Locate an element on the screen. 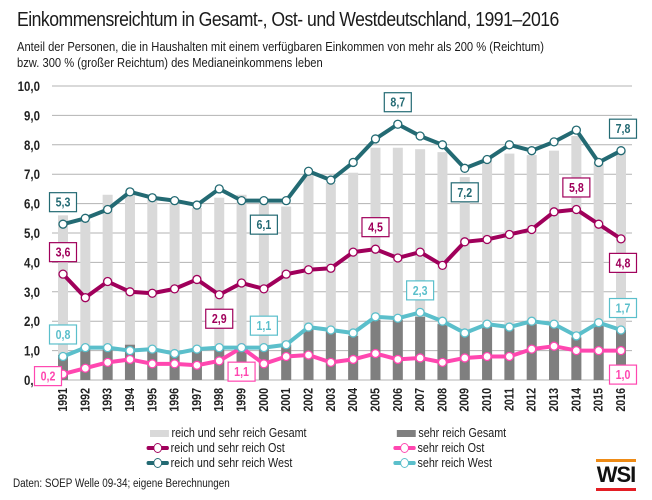  data-label-ost: 4,8 is located at coordinates (623, 262).